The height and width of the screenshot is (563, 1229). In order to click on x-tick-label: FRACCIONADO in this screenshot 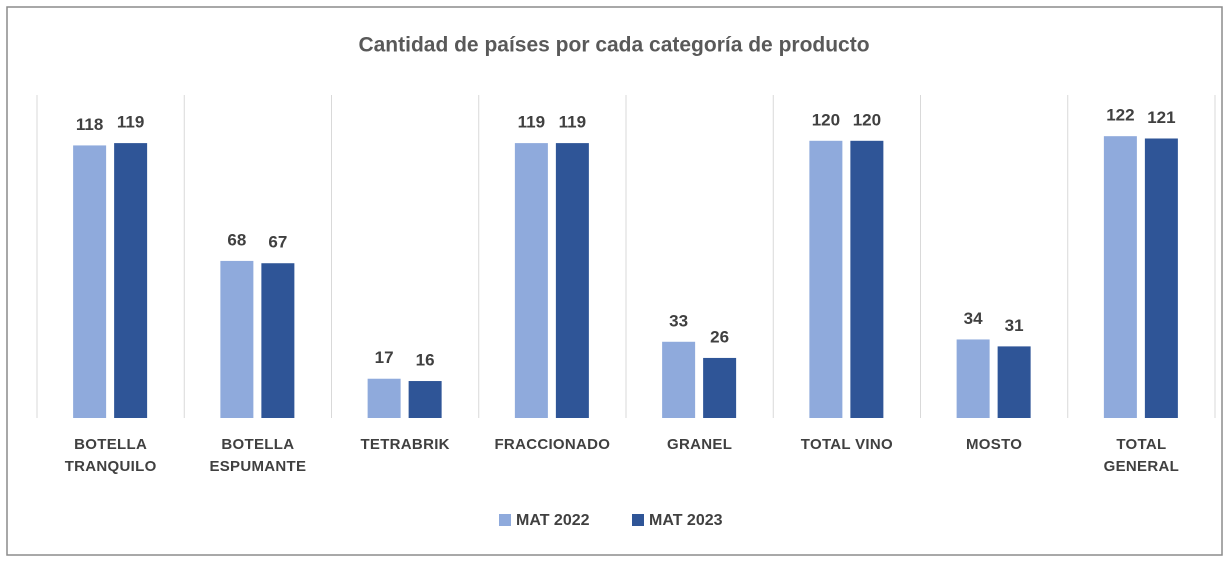, I will do `click(552, 444)`.